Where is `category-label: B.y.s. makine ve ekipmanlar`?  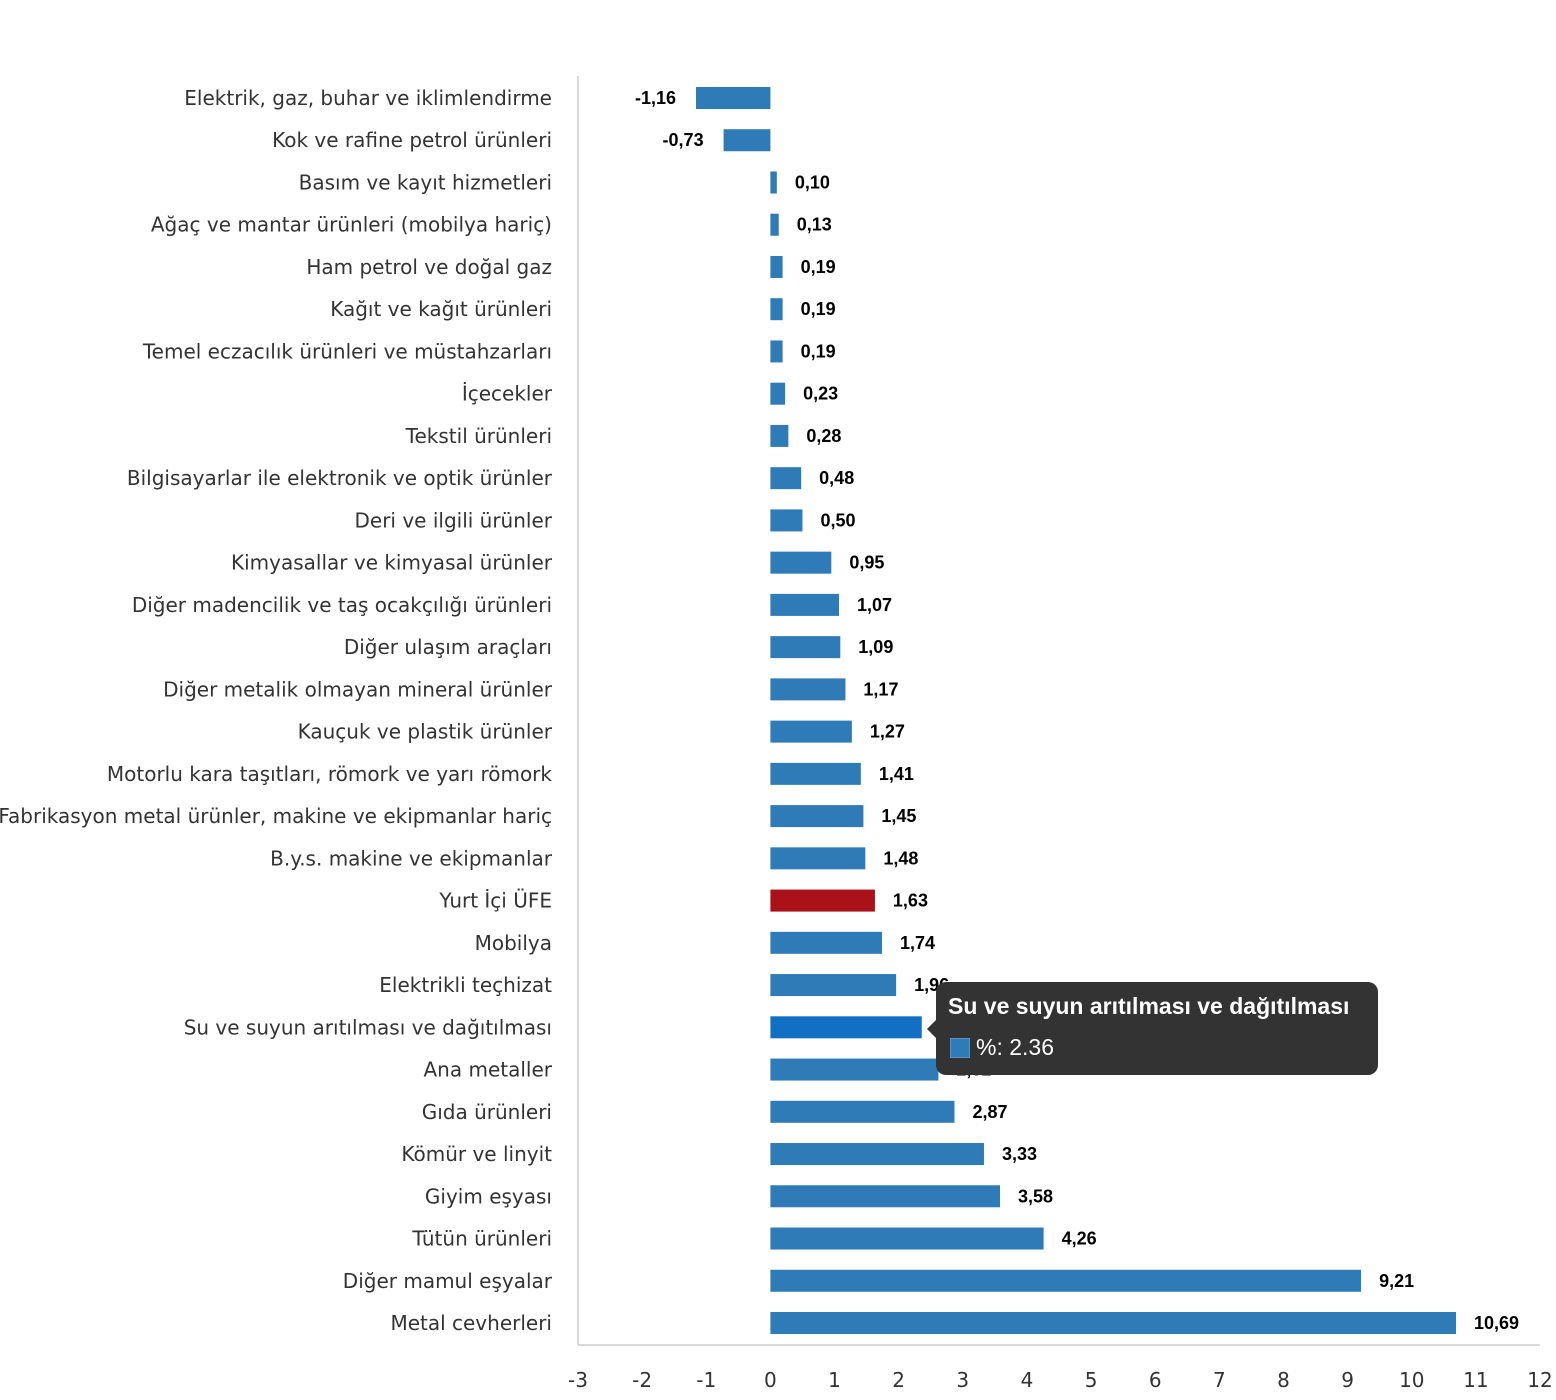
category-label: B.y.s. makine ve ekipmanlar is located at coordinates (411, 858).